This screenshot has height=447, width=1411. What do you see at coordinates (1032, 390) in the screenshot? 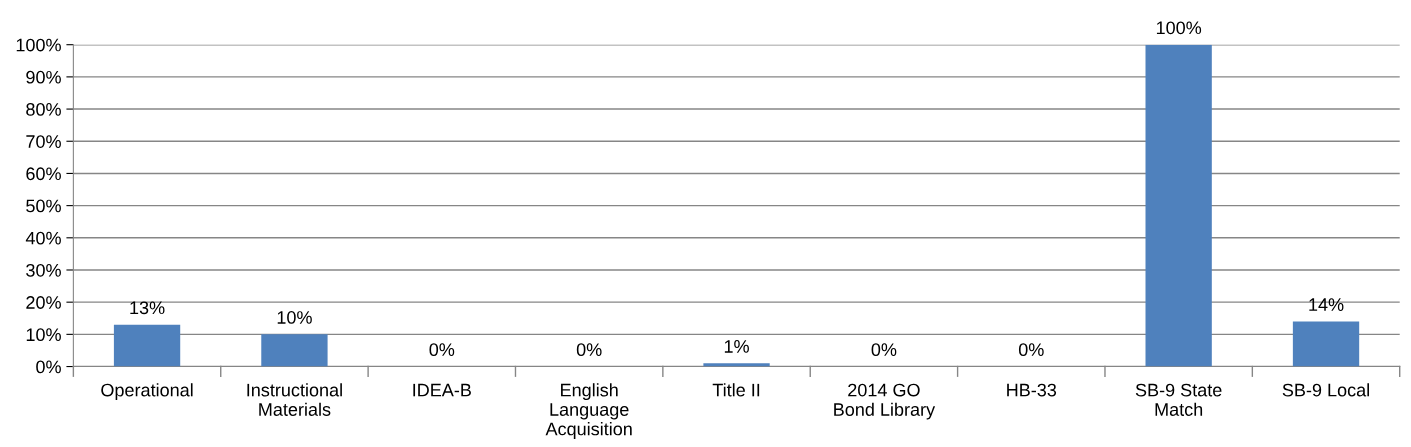
I see `x-tick-label: HB-33` at bounding box center [1032, 390].